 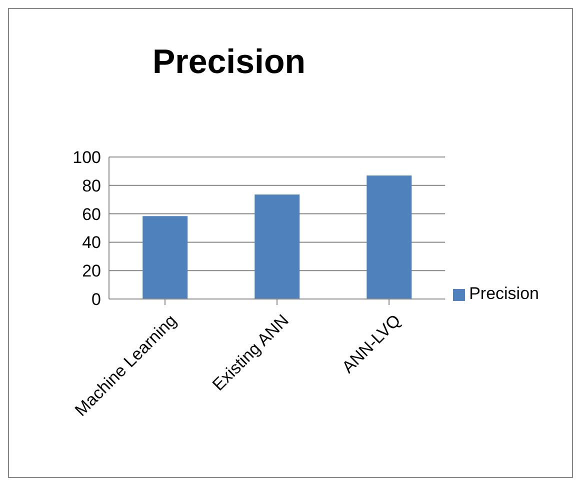 I want to click on y-tick-label: 0, so click(x=96, y=300).